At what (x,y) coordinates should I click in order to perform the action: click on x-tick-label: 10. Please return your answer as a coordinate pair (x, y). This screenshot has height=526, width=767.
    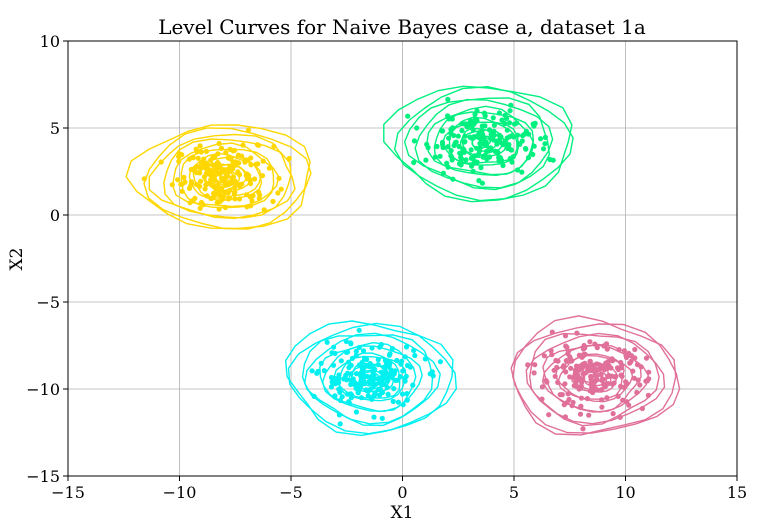
    Looking at the image, I should click on (625, 492).